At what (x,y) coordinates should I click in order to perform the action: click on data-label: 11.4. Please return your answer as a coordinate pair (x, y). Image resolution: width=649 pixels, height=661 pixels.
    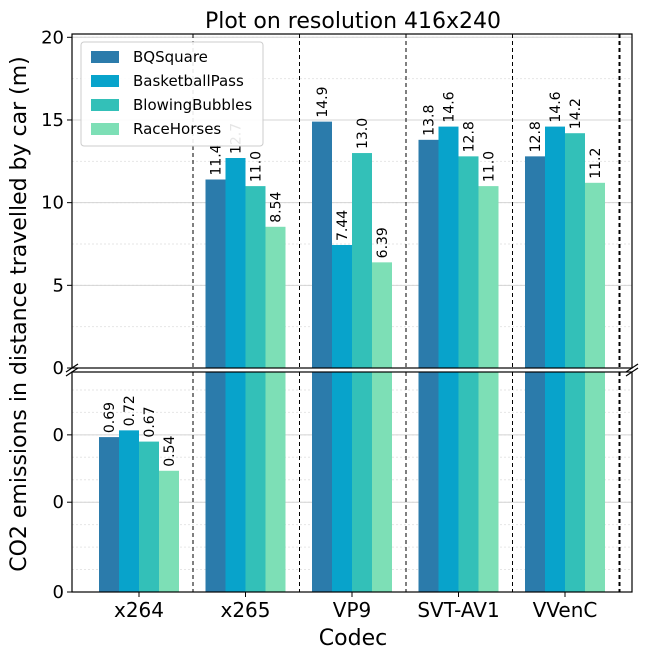
    Looking at the image, I should click on (217, 159).